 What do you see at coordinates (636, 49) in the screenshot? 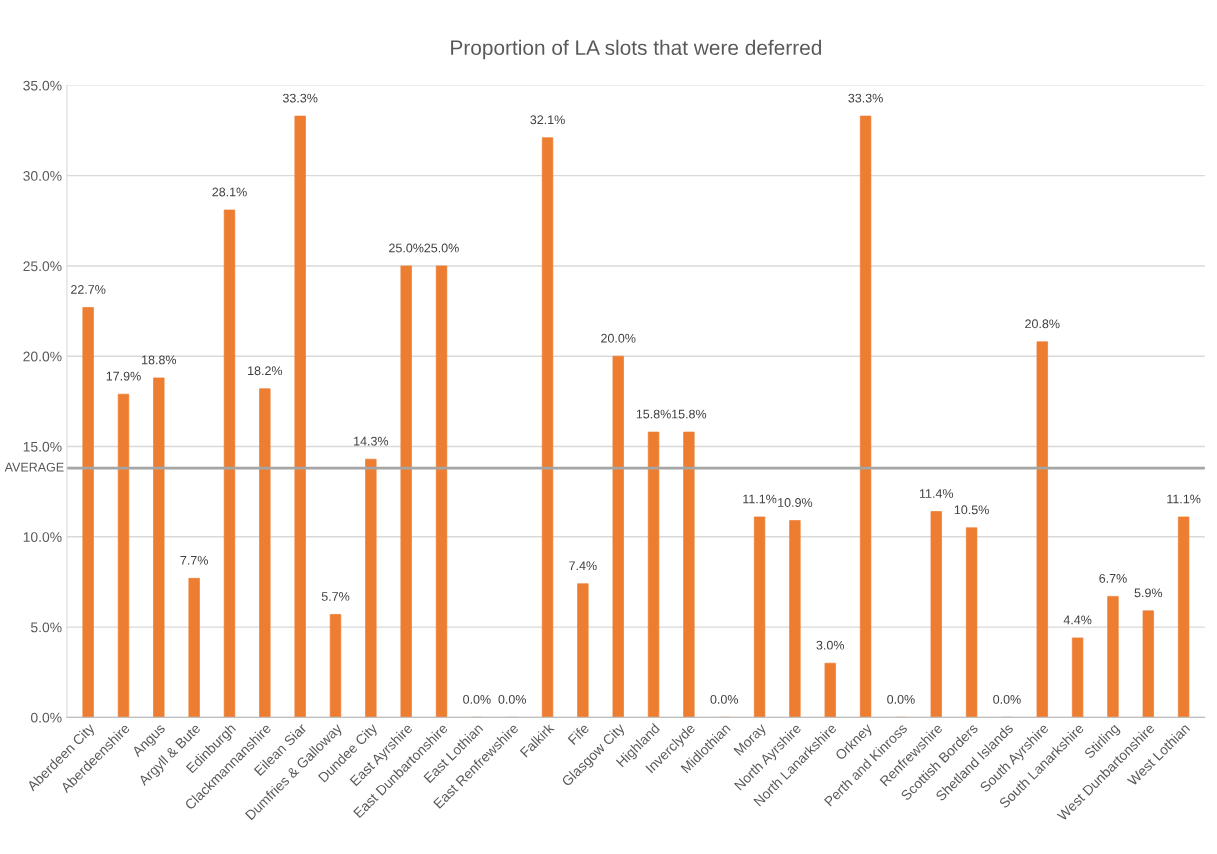
I see `chart-title: Proportion of LA slots that were deferred` at bounding box center [636, 49].